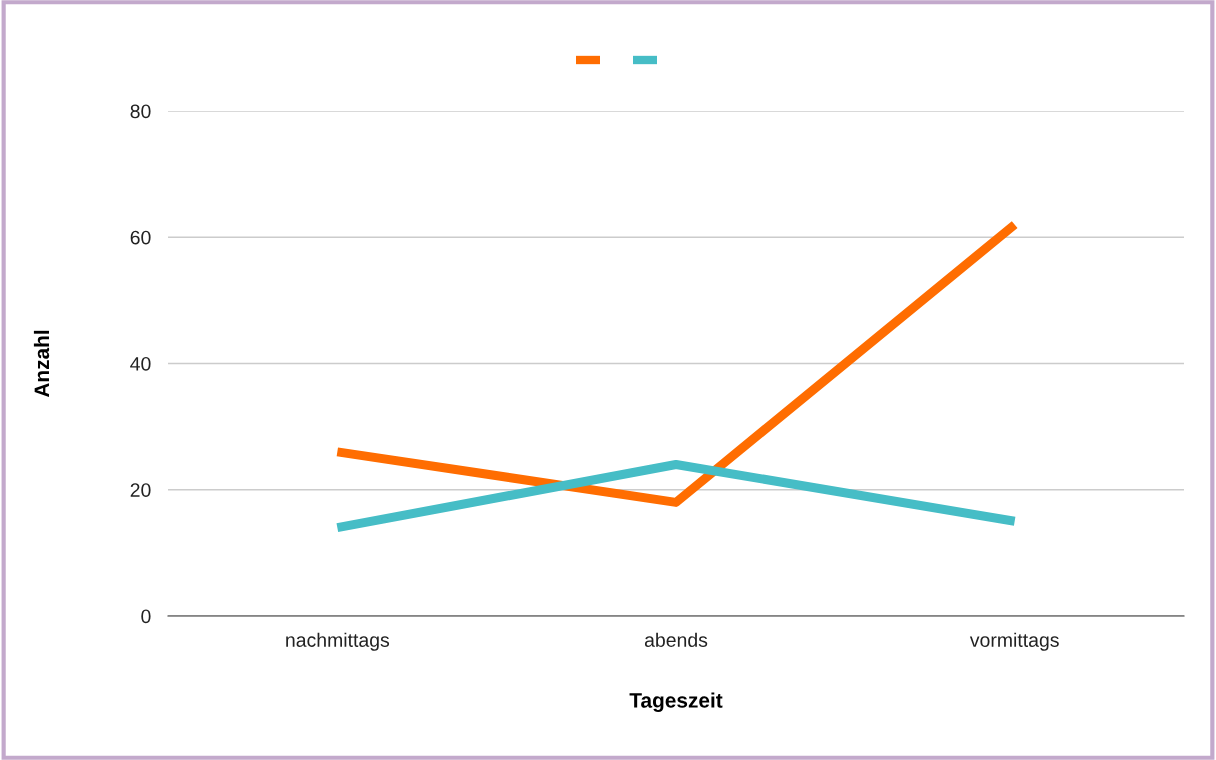 The width and height of the screenshot is (1216, 760). What do you see at coordinates (1014, 641) in the screenshot?
I see `x-tick-label: vormittags` at bounding box center [1014, 641].